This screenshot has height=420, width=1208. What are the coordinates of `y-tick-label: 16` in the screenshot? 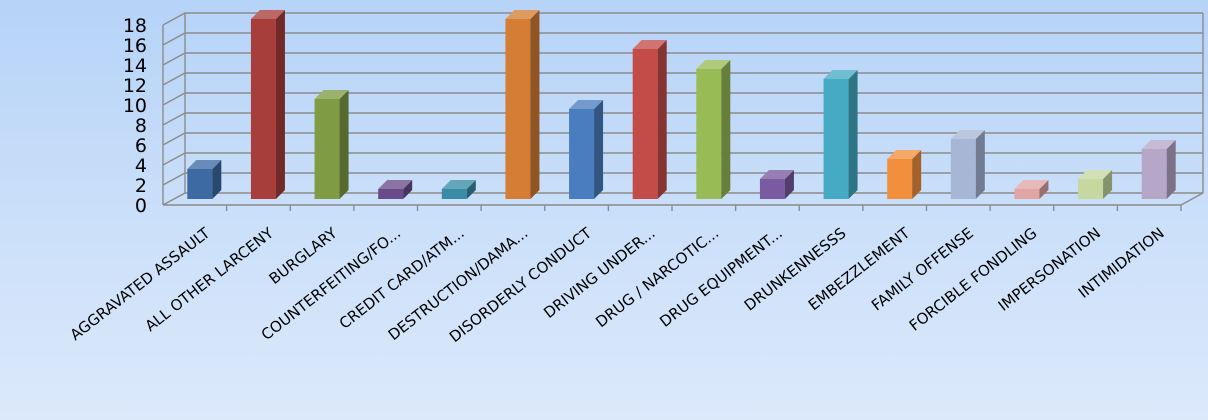 It's located at (135, 46).